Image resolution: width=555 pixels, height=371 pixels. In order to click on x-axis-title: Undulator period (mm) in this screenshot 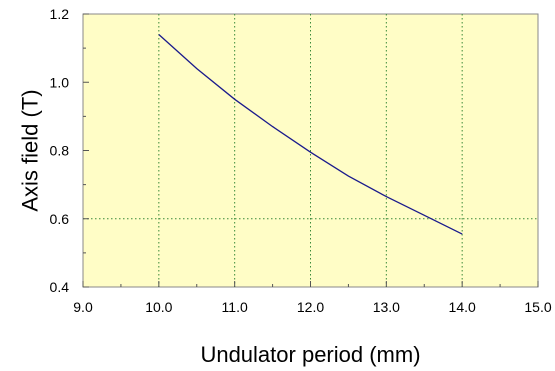, I will do `click(310, 354)`.